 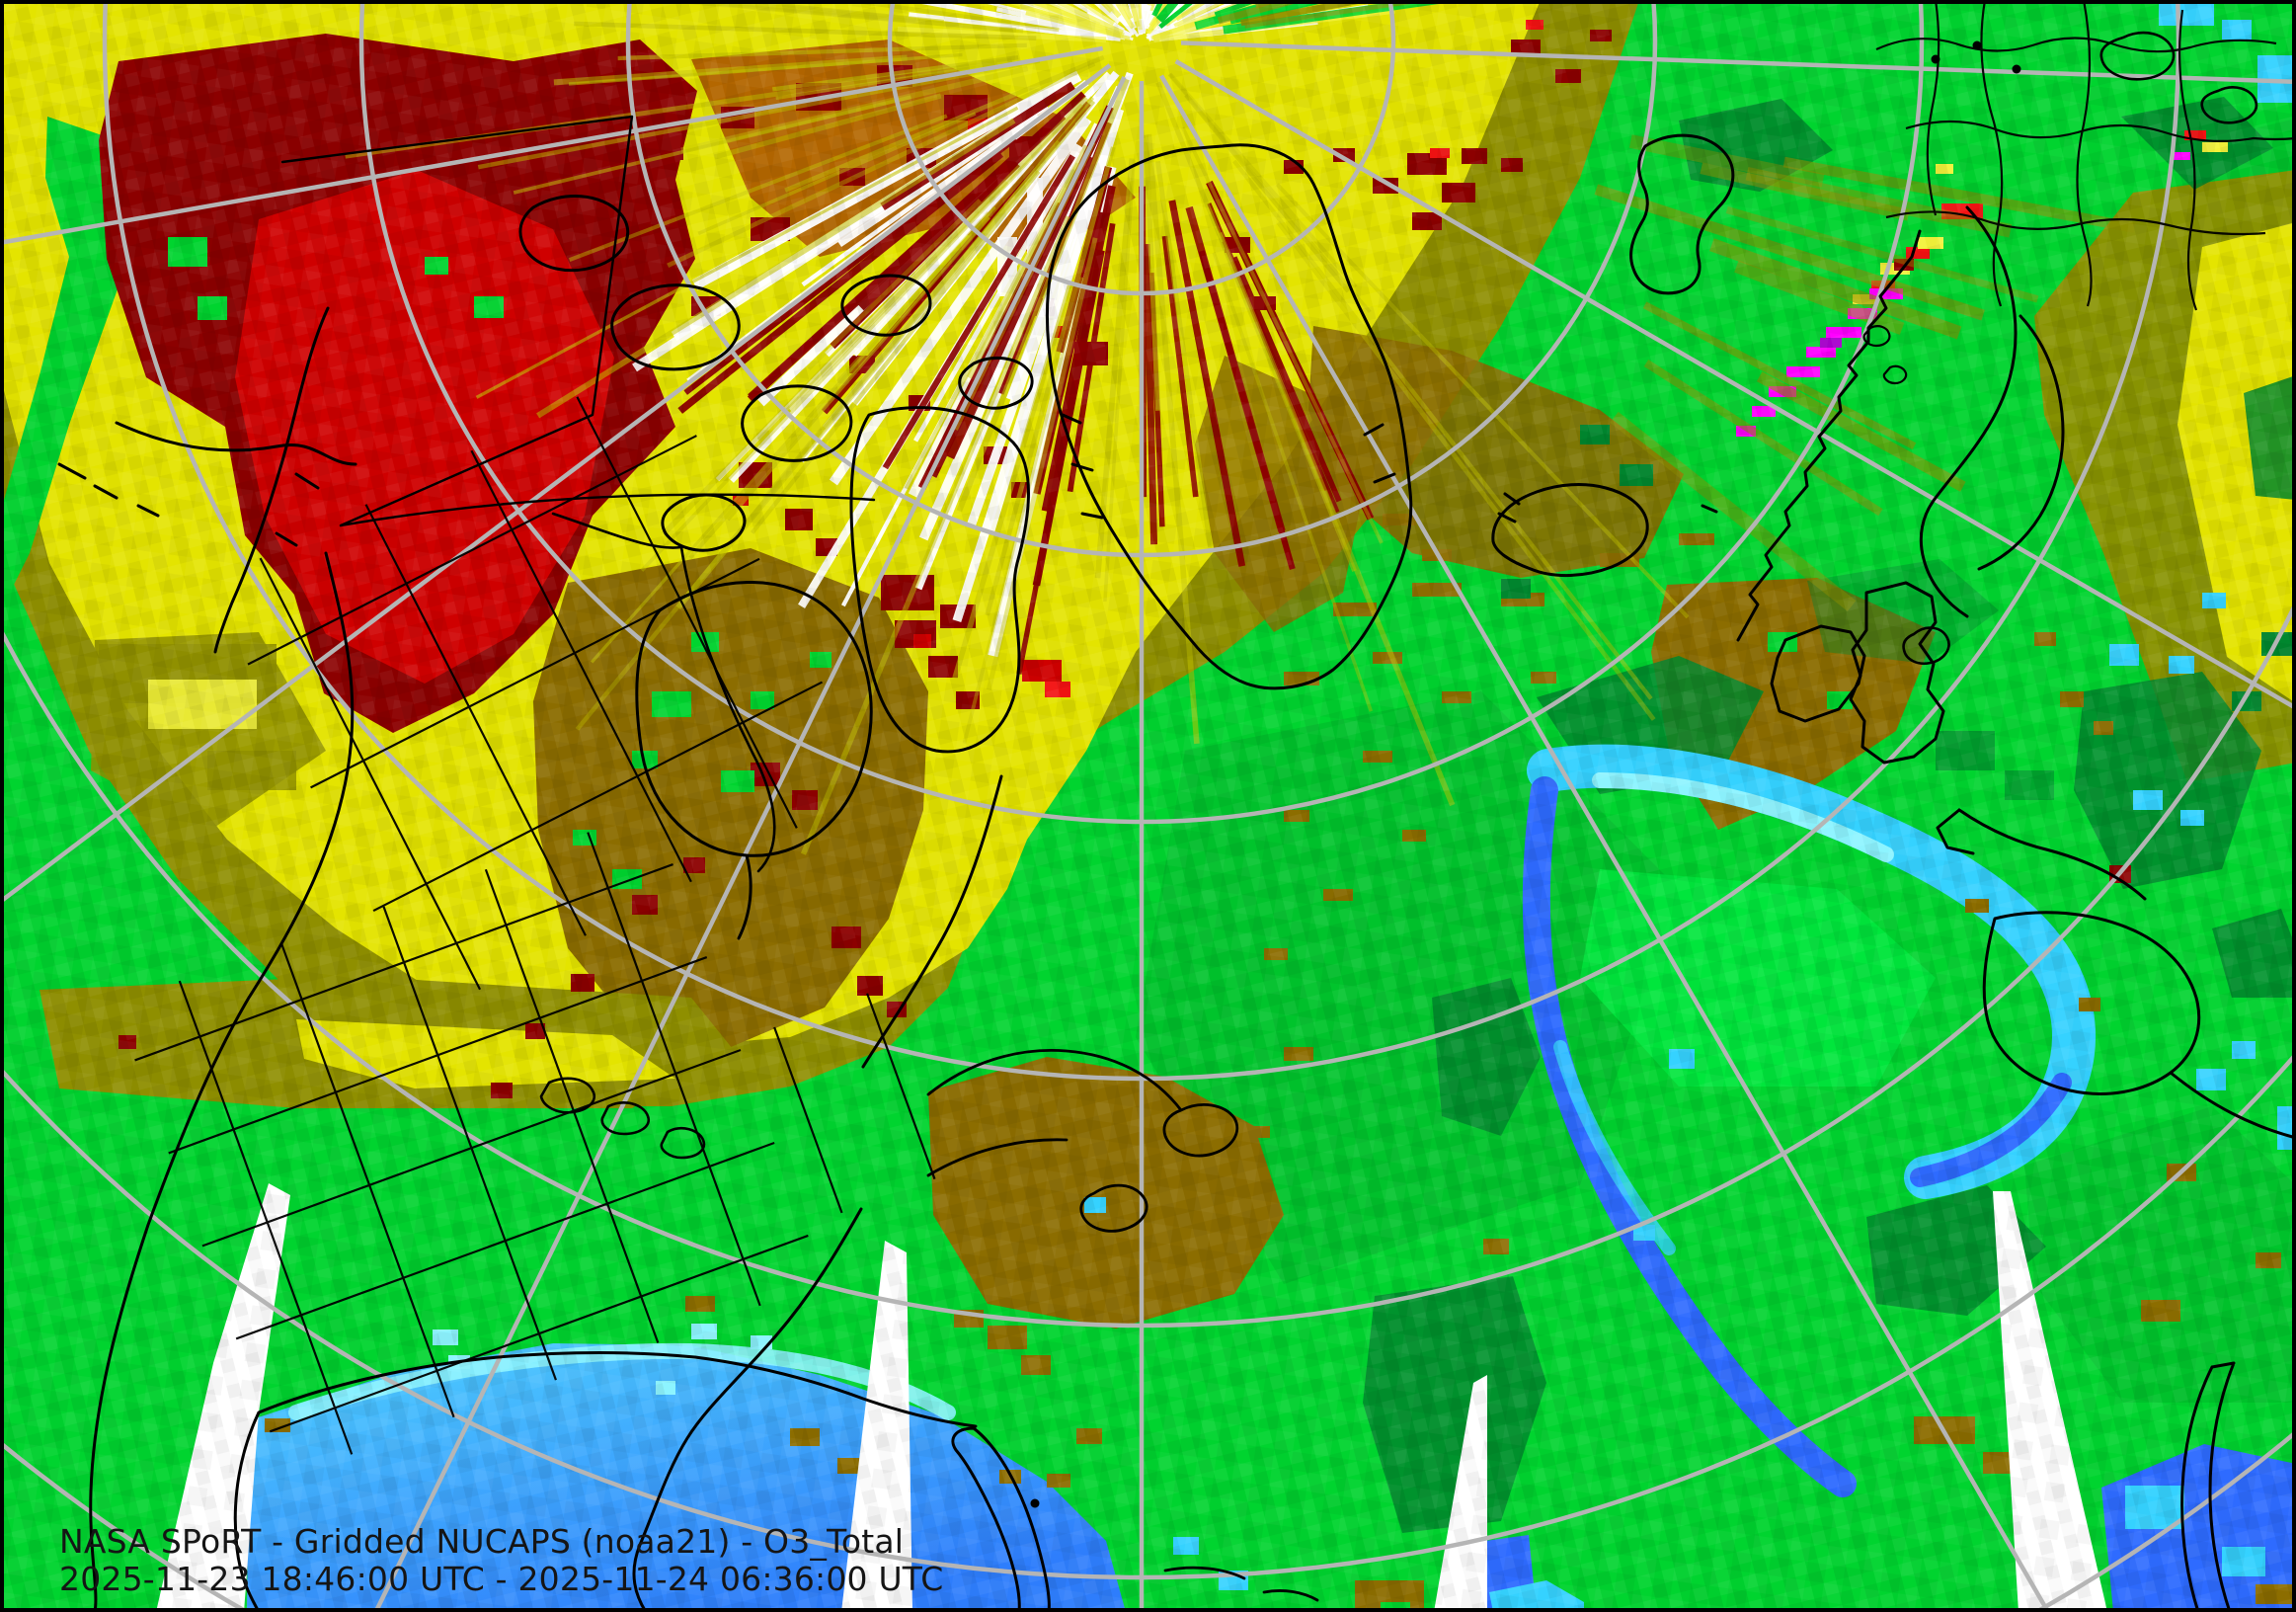 I want to click on coast-alaska-panhandle, so click(x=272, y=480).